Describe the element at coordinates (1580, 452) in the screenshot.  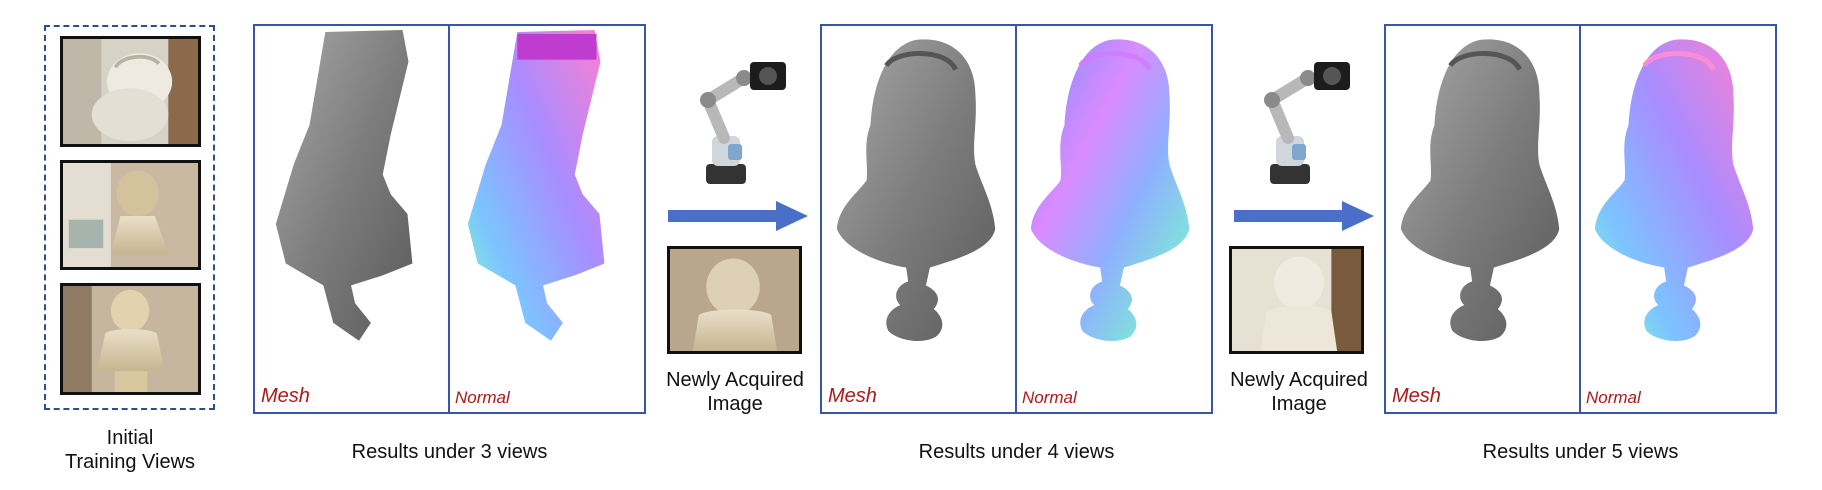
I see `panel-caption-5-views: Results under 5 views` at that location.